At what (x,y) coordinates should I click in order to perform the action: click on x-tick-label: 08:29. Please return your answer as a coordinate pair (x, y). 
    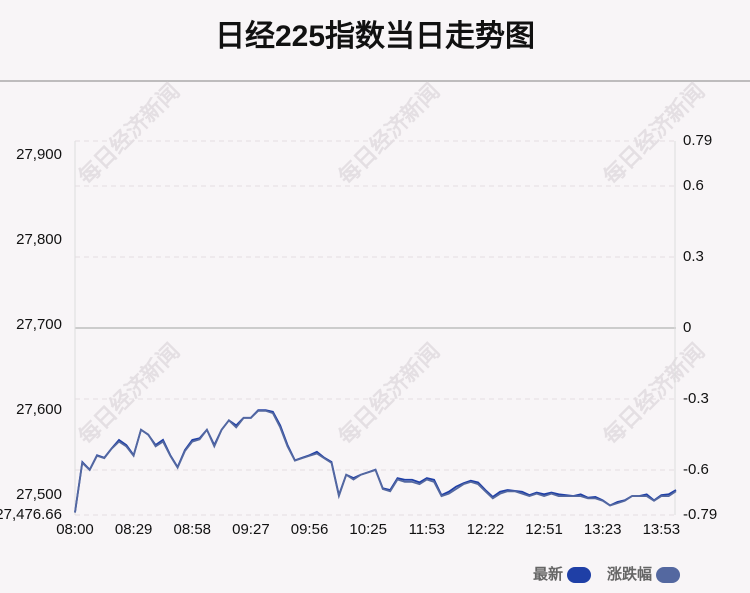
    Looking at the image, I should click on (134, 529).